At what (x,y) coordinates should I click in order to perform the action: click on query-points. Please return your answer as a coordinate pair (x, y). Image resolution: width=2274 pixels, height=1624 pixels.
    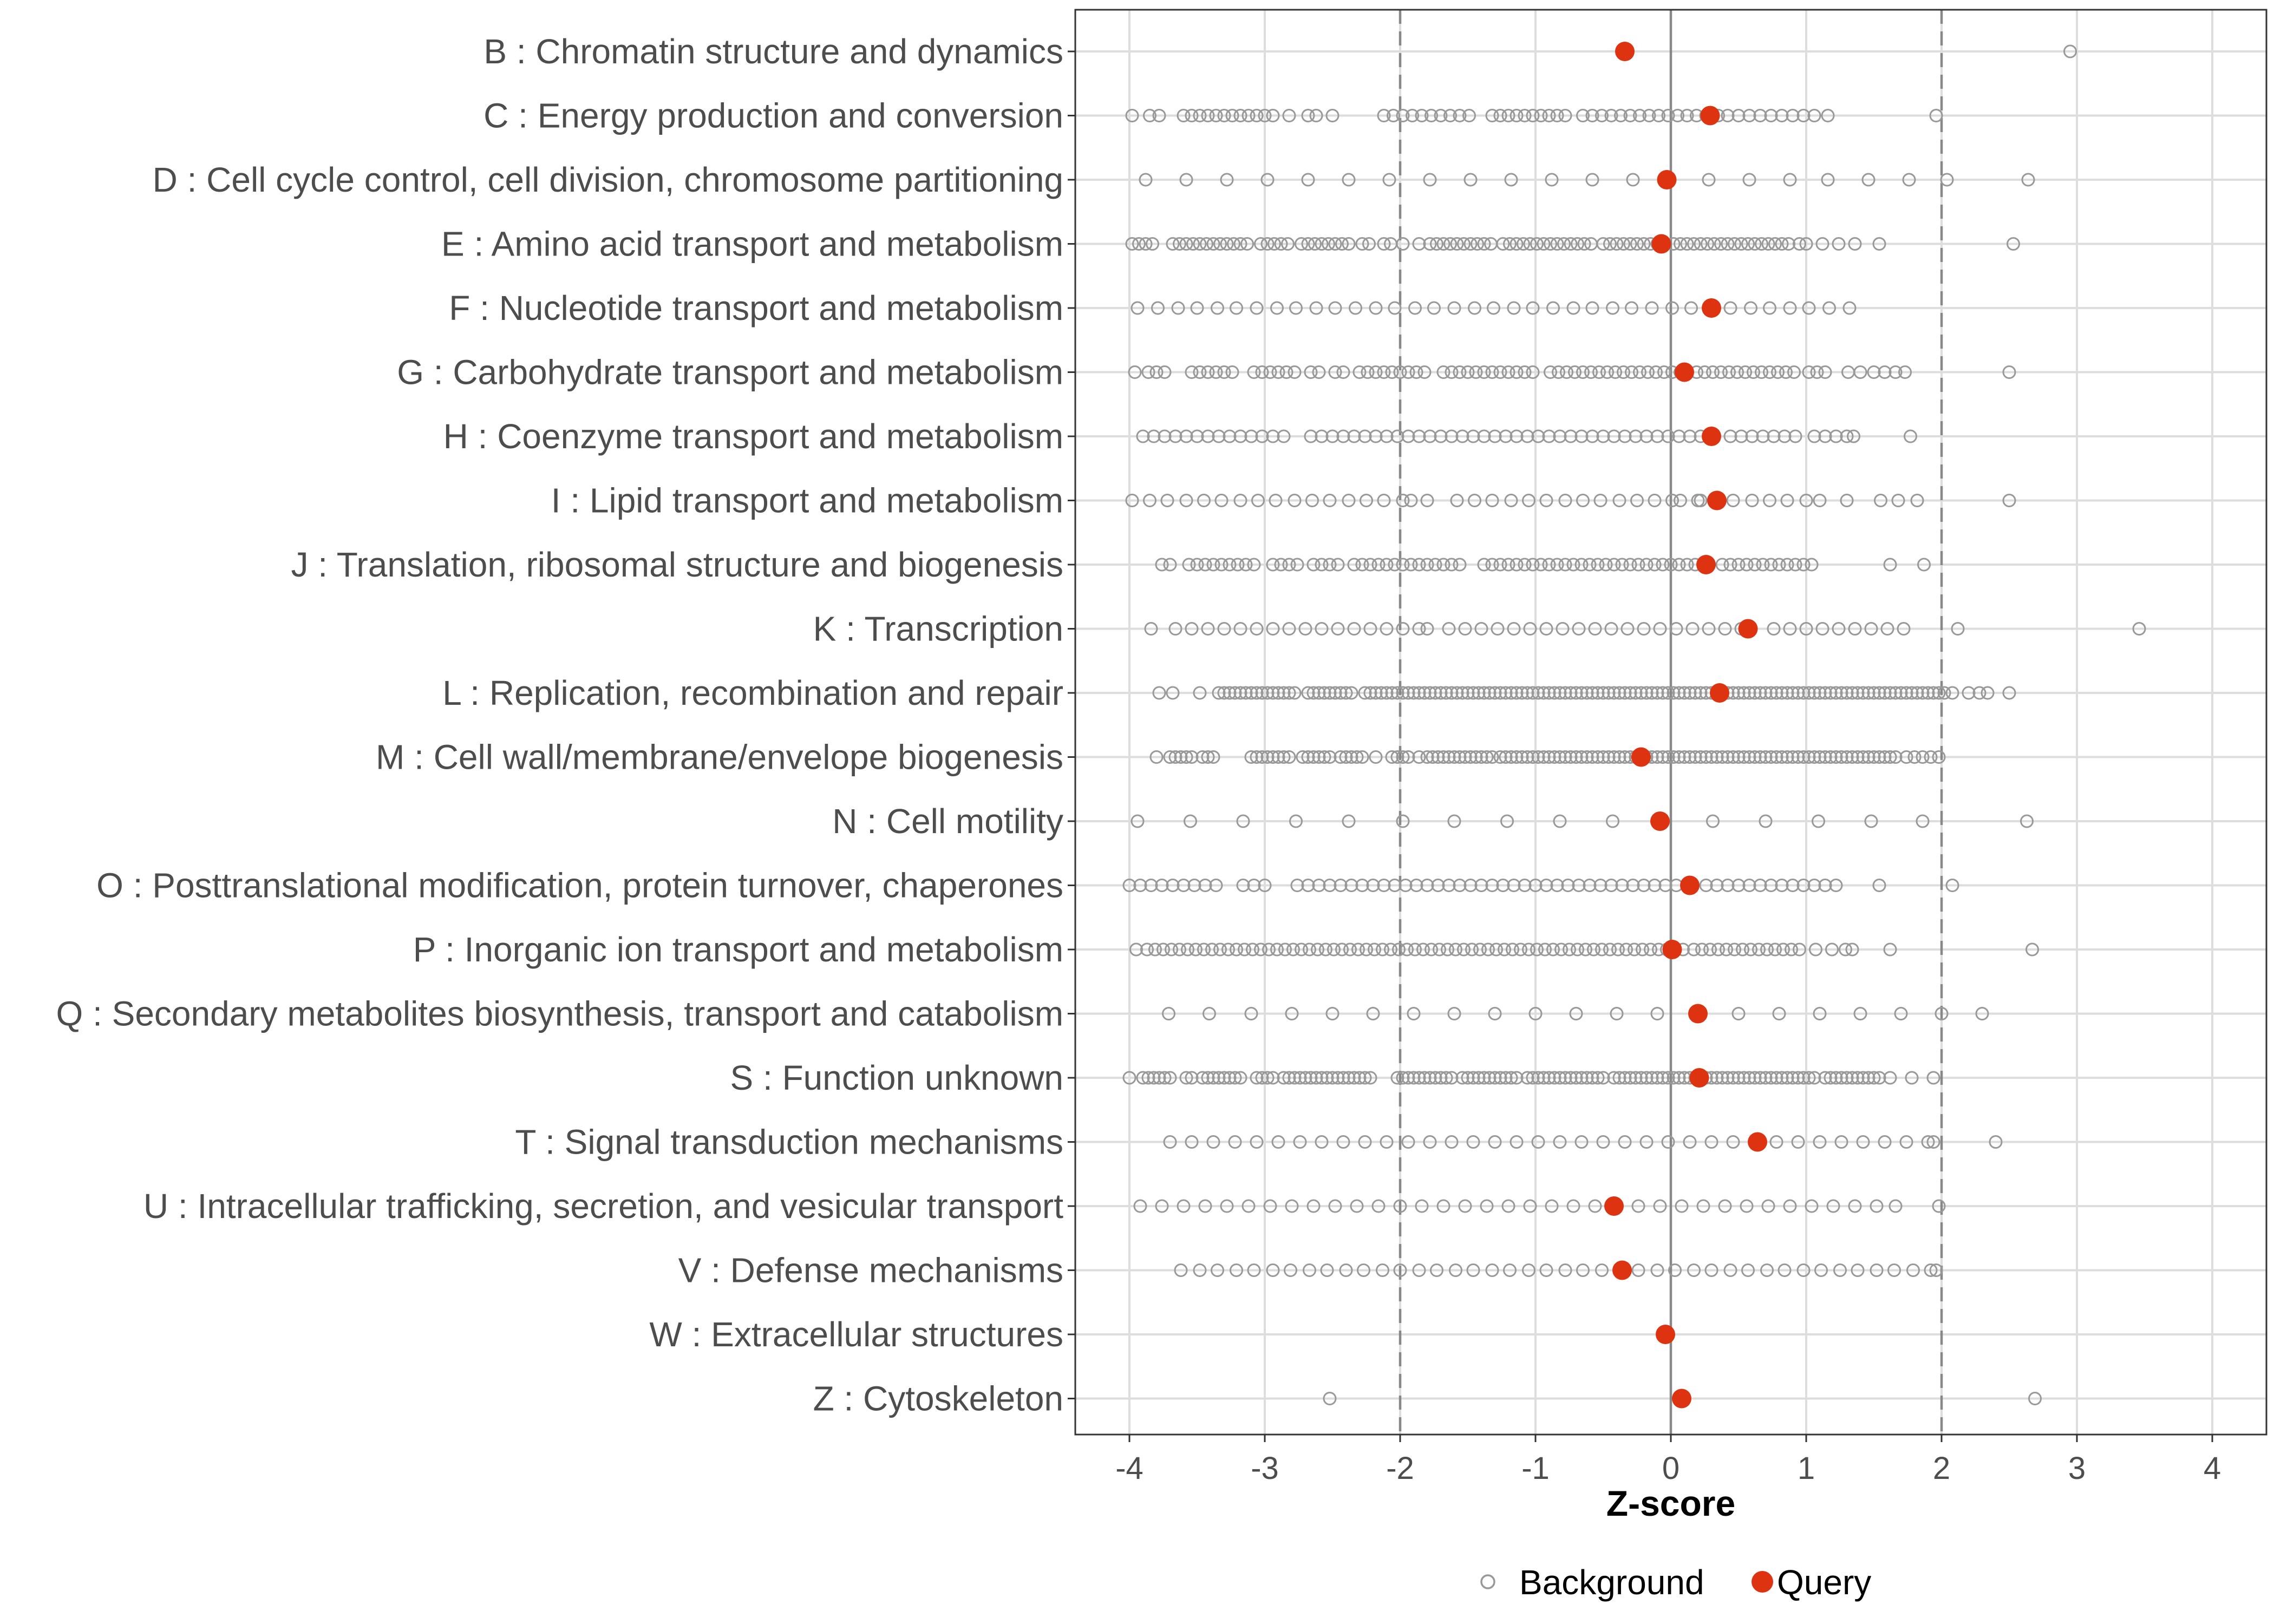
    Looking at the image, I should click on (1686, 726).